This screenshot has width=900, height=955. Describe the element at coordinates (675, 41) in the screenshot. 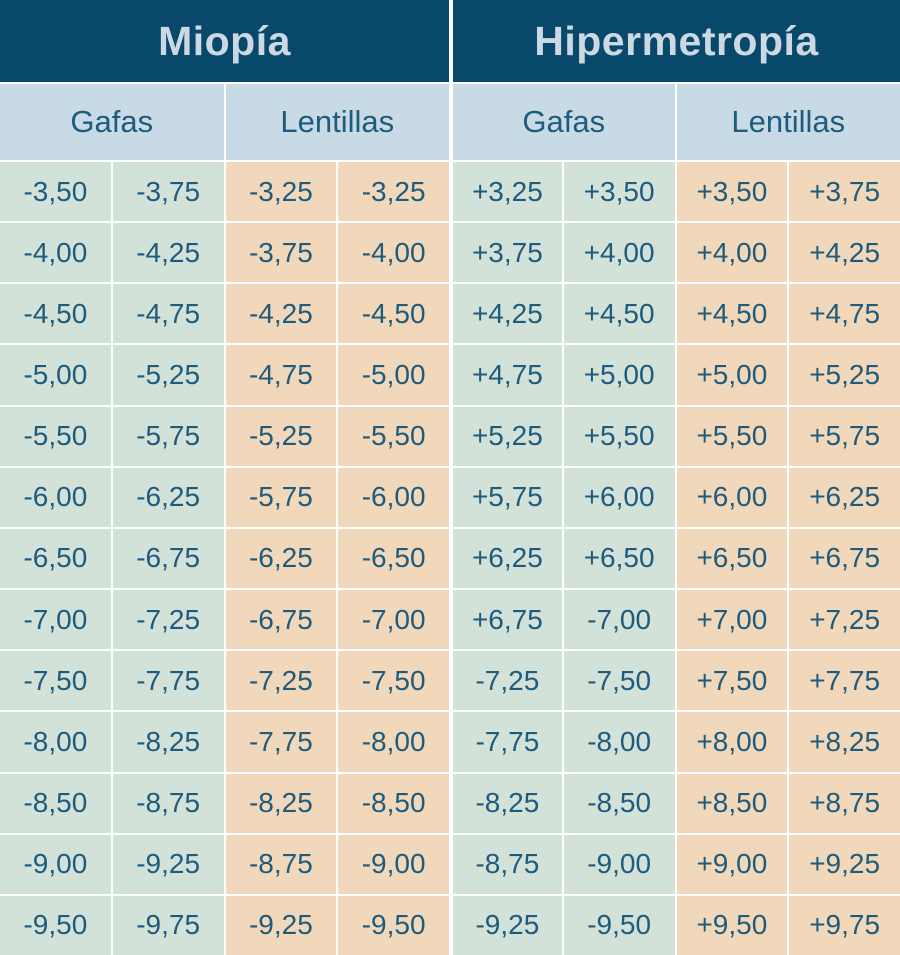

I see `section-title-hipermetropia: Hipermetropía` at that location.